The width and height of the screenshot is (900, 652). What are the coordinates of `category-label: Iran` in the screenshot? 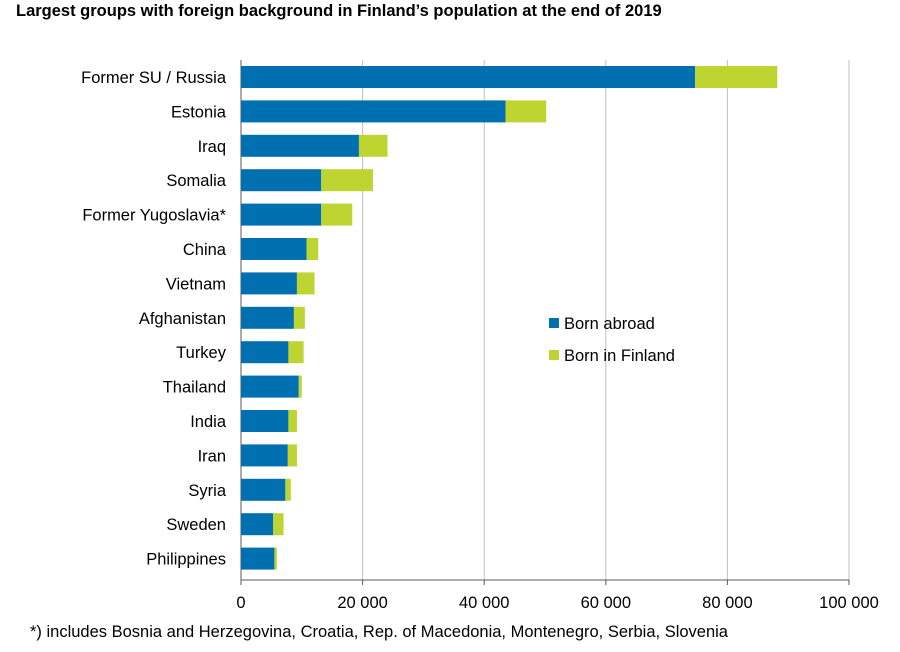 It's located at (212, 456).